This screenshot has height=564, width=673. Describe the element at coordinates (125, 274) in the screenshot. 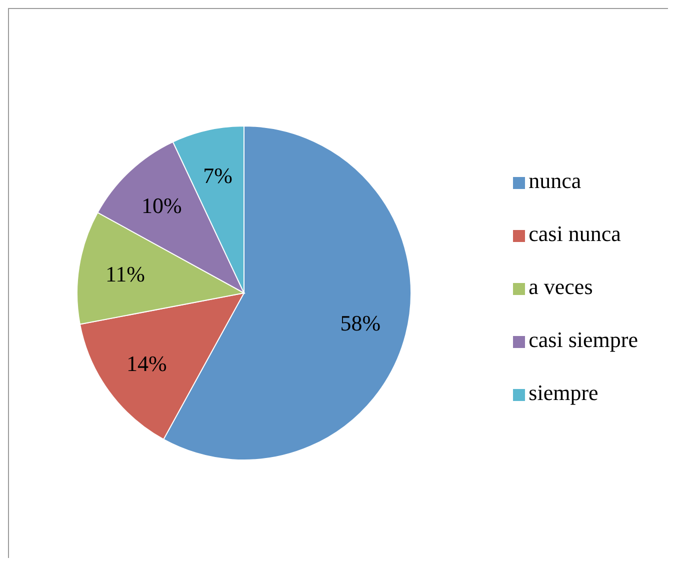

I see `data-label: 11%` at that location.